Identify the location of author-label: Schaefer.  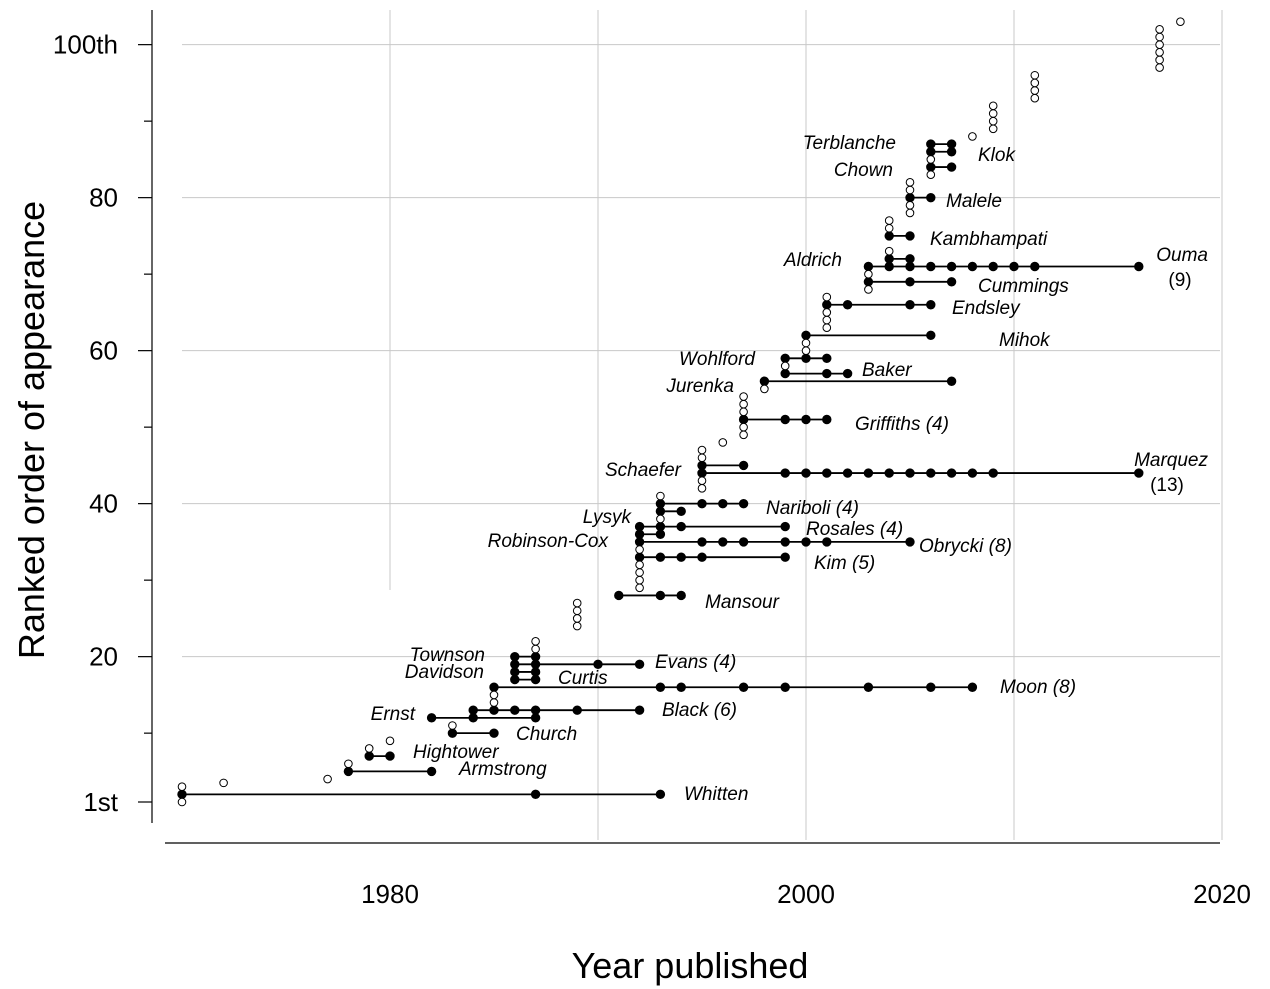
(643, 470).